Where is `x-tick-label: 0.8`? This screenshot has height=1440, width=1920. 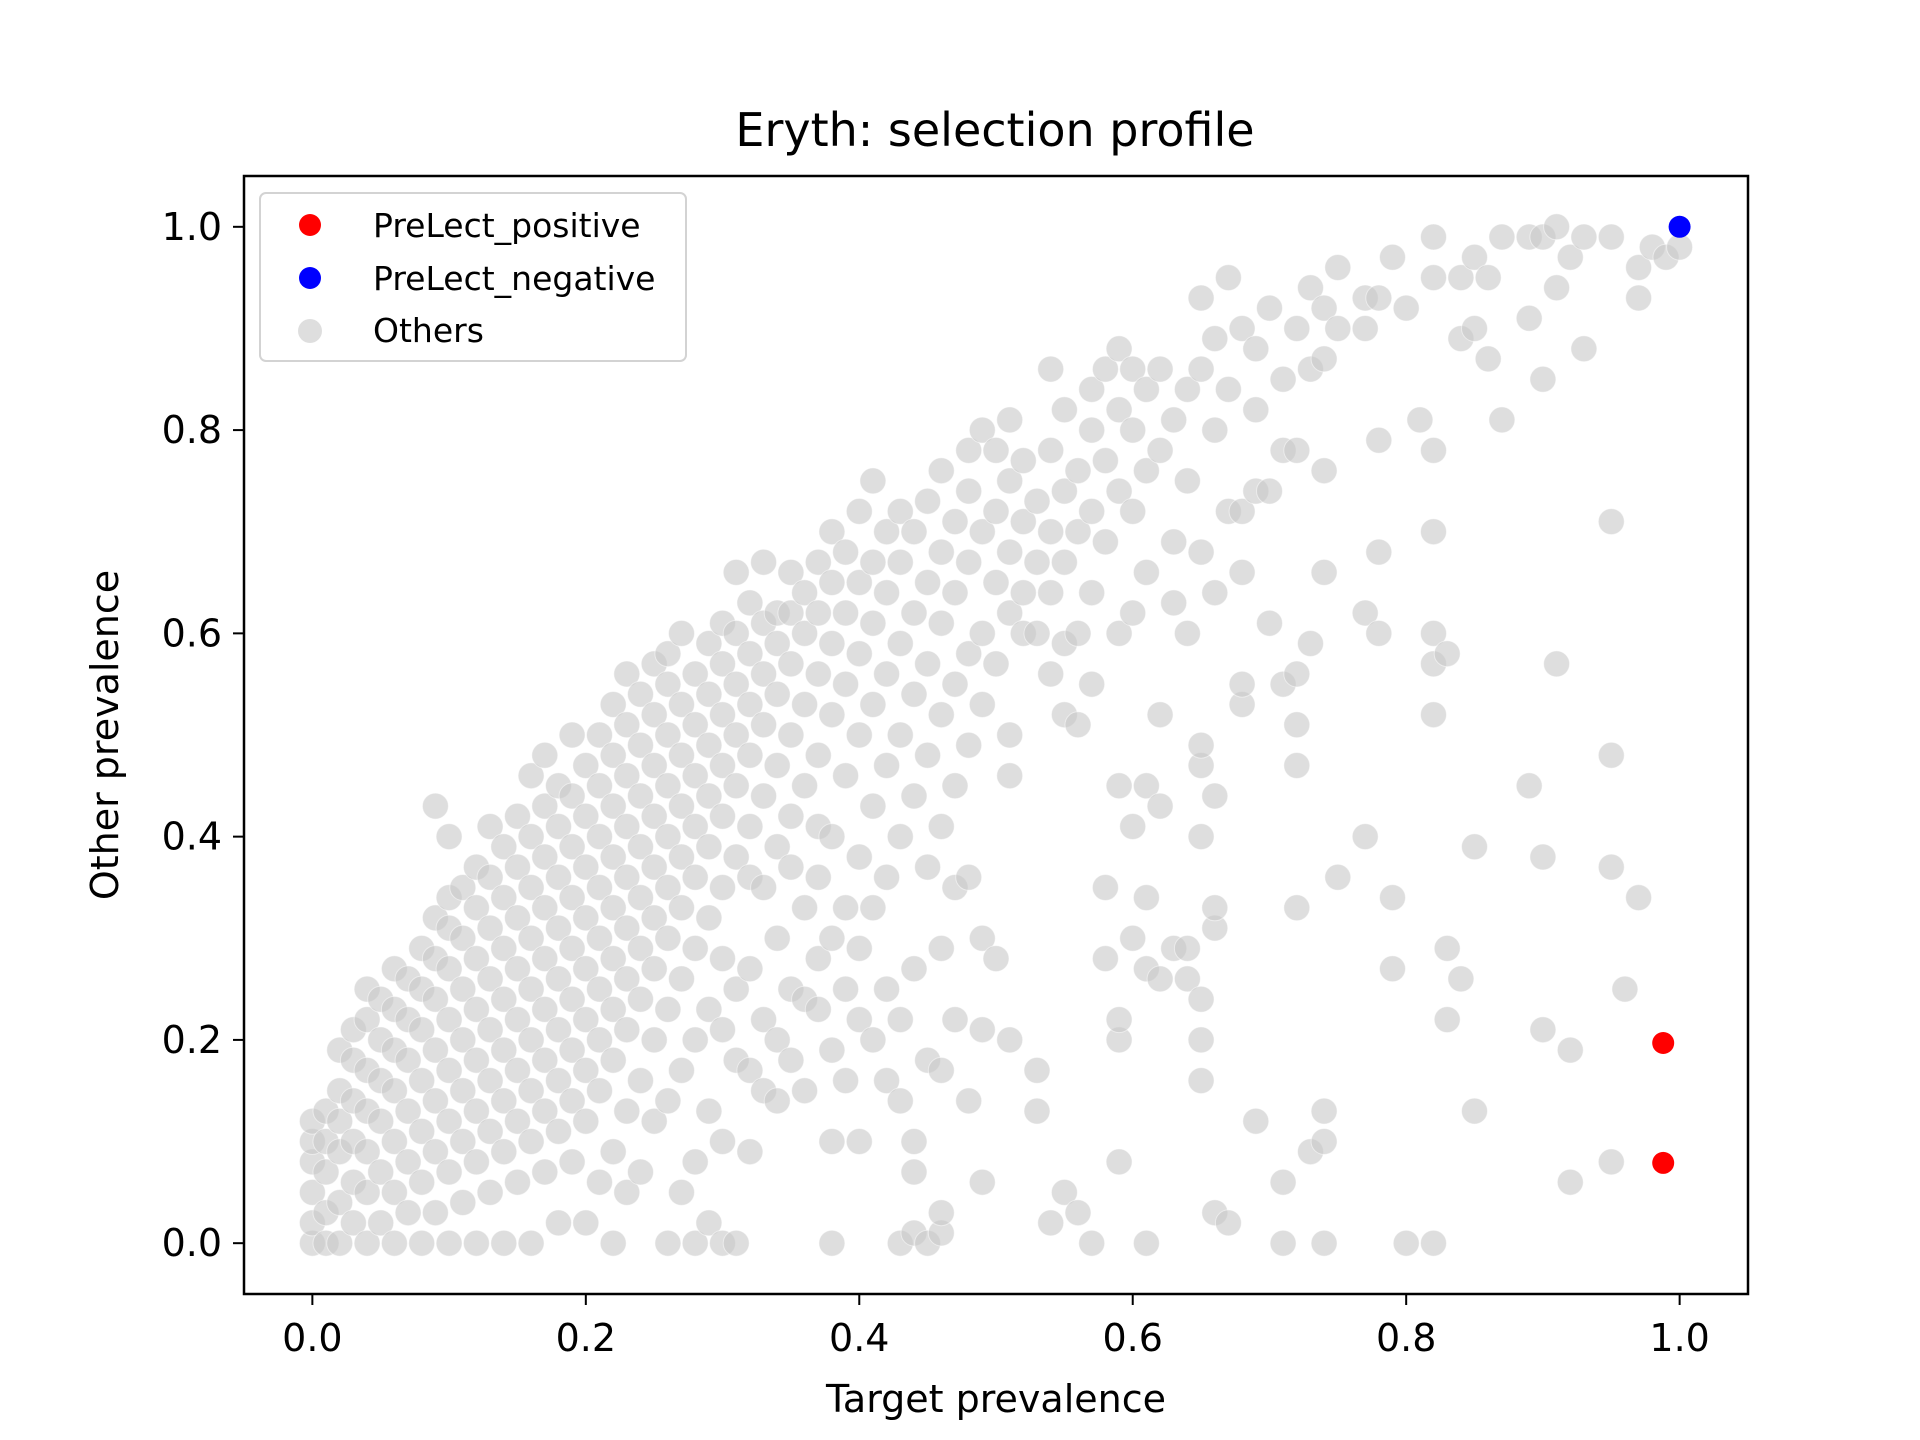
x-tick-label: 0.8 is located at coordinates (1406, 1338).